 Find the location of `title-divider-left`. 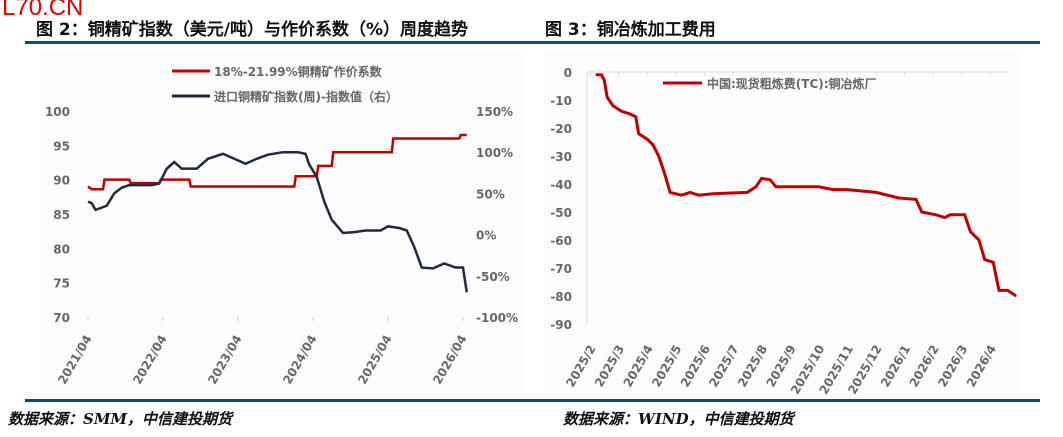

title-divider-left is located at coordinates (277, 42).